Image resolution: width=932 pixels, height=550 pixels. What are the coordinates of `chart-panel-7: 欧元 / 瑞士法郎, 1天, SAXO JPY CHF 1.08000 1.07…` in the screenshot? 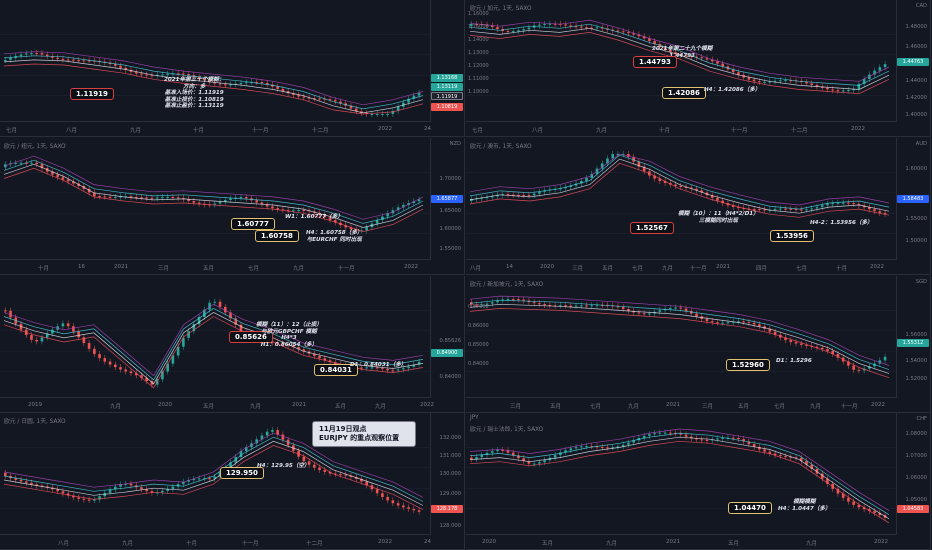 It's located at (698, 481).